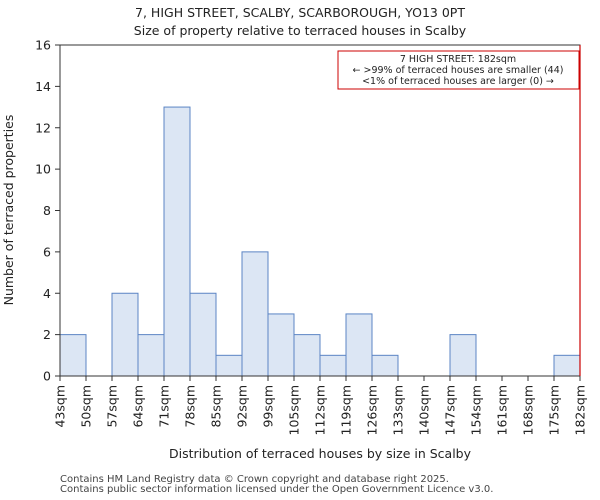 The image size is (600, 500). What do you see at coordinates (320, 410) in the screenshot?
I see `x-tick-label: 112sqm` at bounding box center [320, 410].